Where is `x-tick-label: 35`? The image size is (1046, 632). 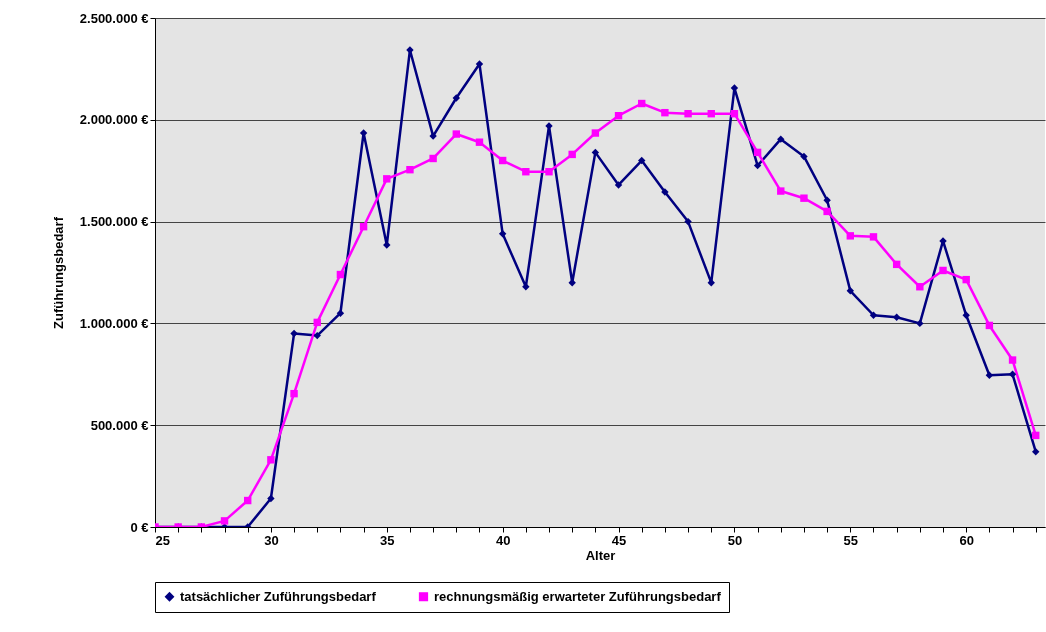
x-tick-label: 35 is located at coordinates (387, 540).